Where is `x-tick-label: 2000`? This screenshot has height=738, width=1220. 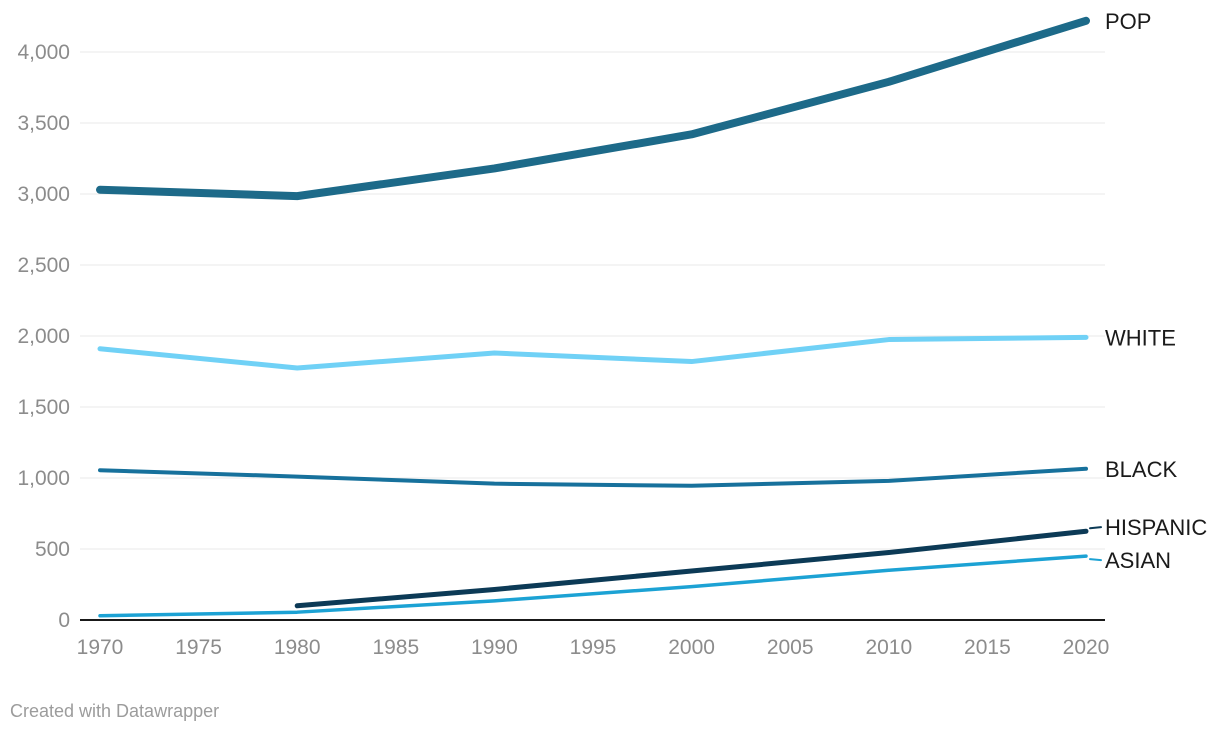
x-tick-label: 2000 is located at coordinates (691, 647).